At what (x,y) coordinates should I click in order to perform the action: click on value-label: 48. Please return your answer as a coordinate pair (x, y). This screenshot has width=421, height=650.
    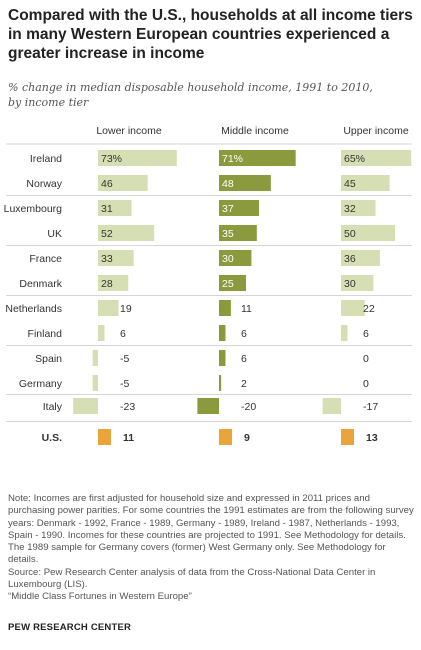
    Looking at the image, I should click on (228, 184).